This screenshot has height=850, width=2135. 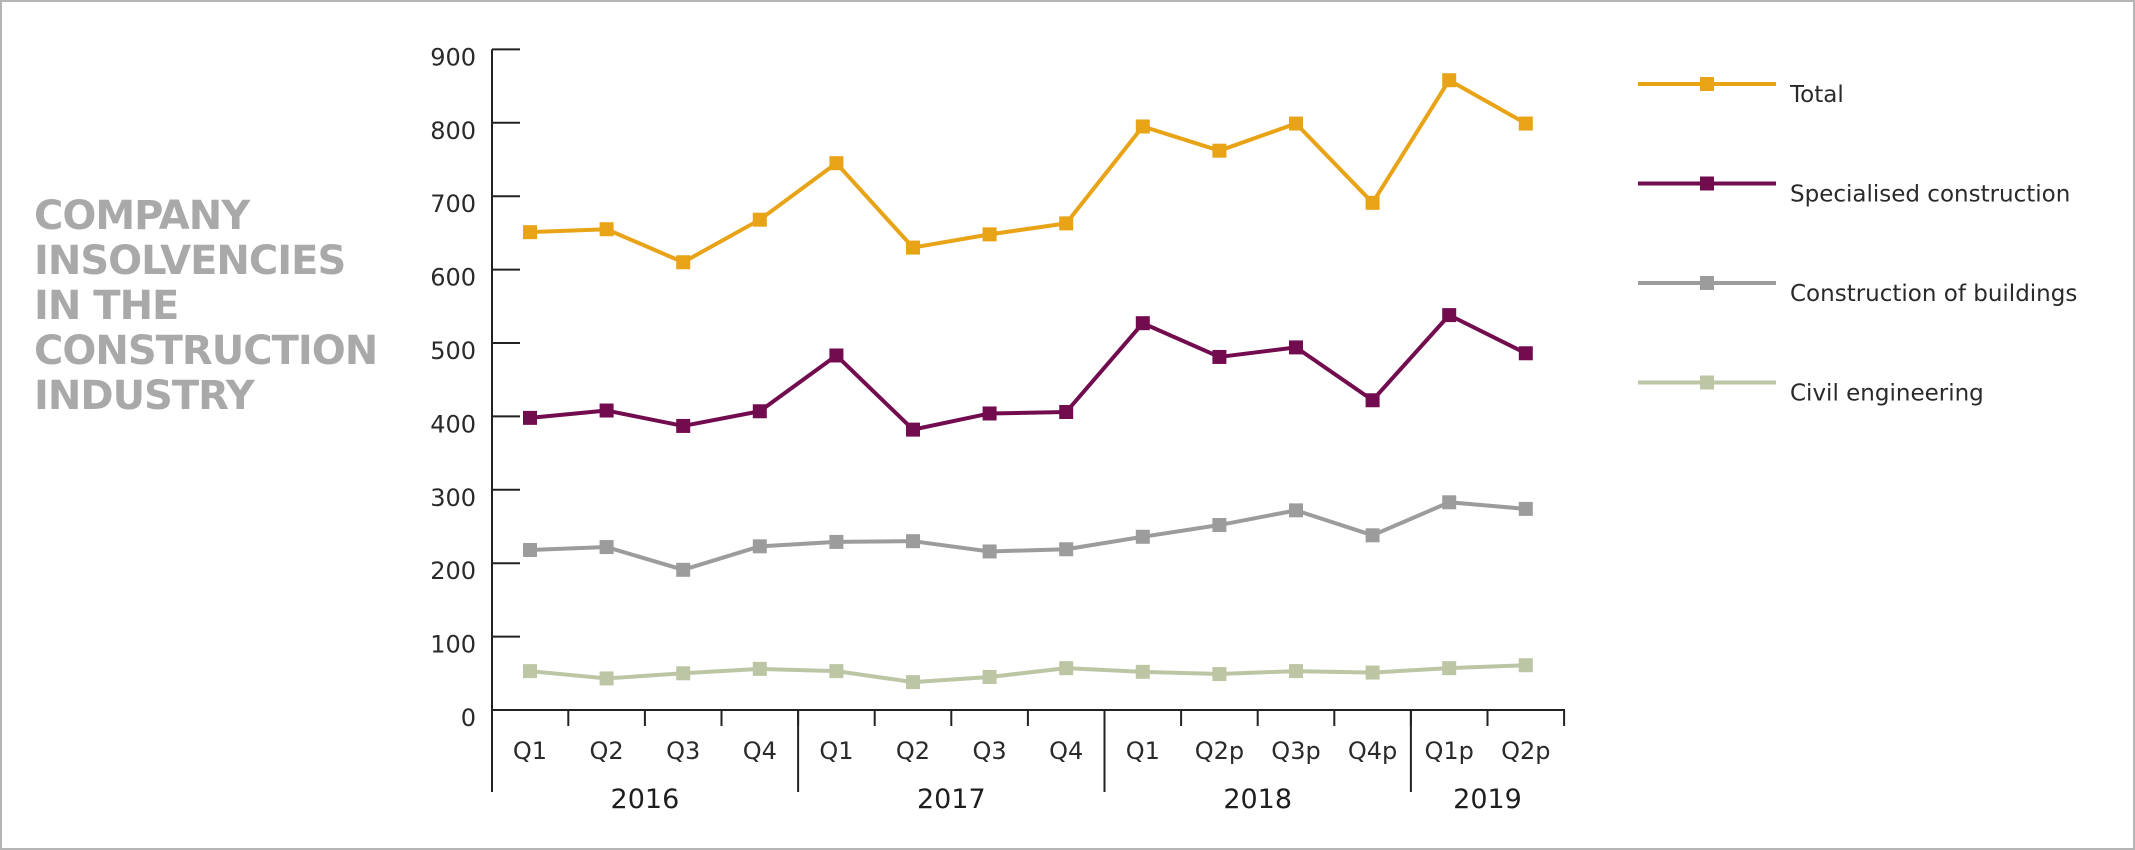 I want to click on y-tick-label: 800, so click(x=453, y=131).